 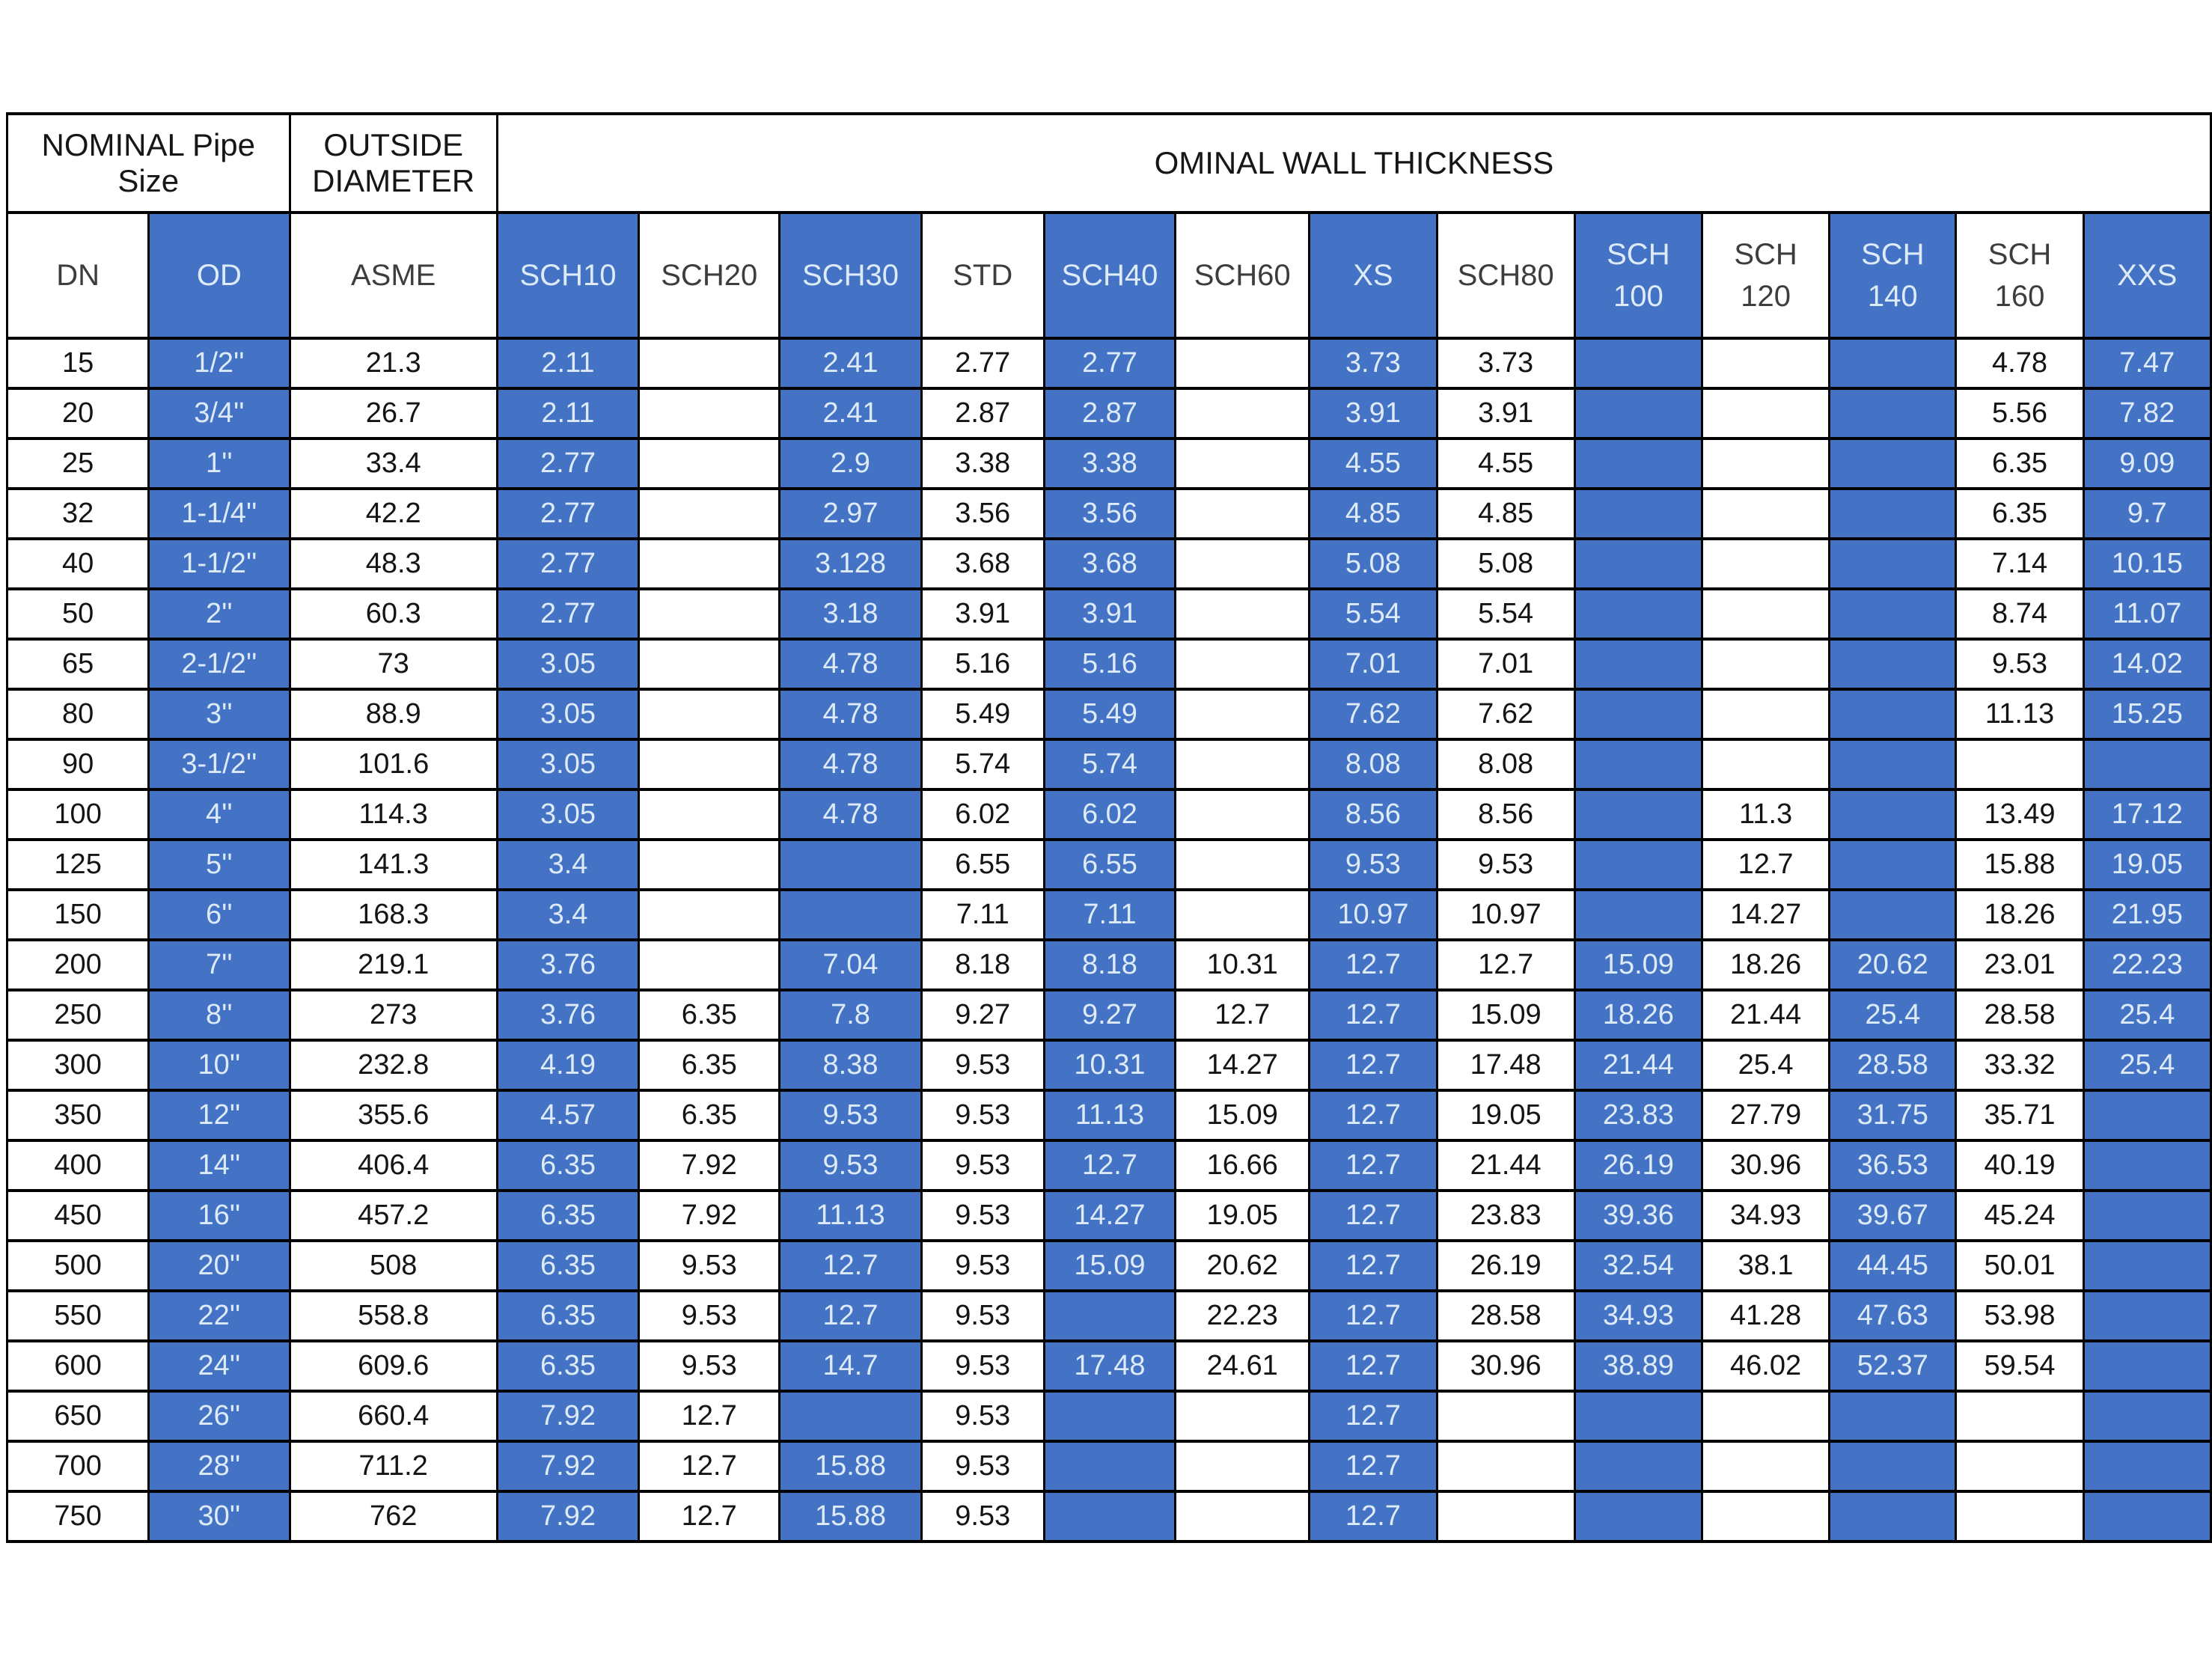 I want to click on table-cell-od: 16'', so click(x=219, y=1215).